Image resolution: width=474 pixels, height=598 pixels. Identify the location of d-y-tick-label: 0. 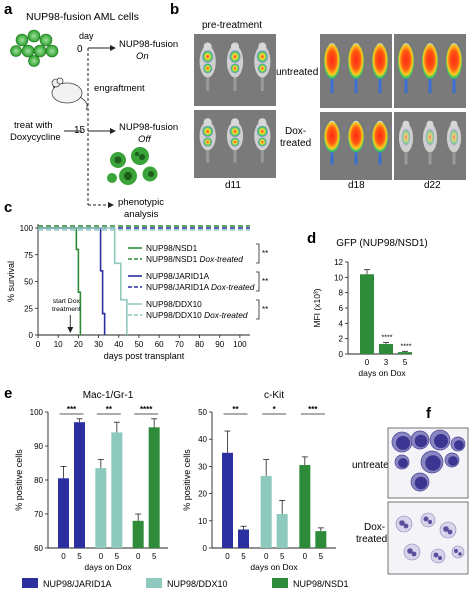
(341, 354).